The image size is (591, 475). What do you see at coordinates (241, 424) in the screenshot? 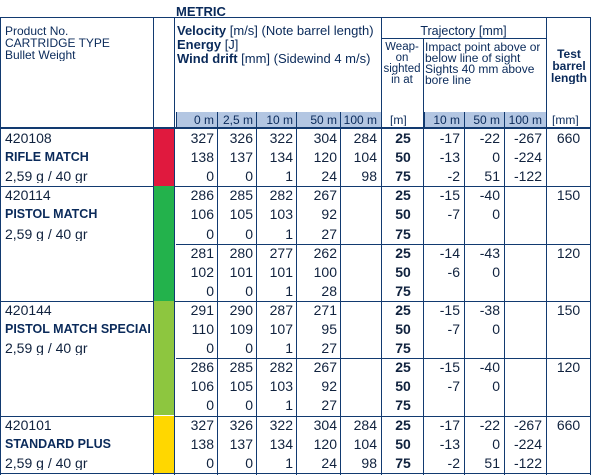
I see `velocity-value: 326` at bounding box center [241, 424].